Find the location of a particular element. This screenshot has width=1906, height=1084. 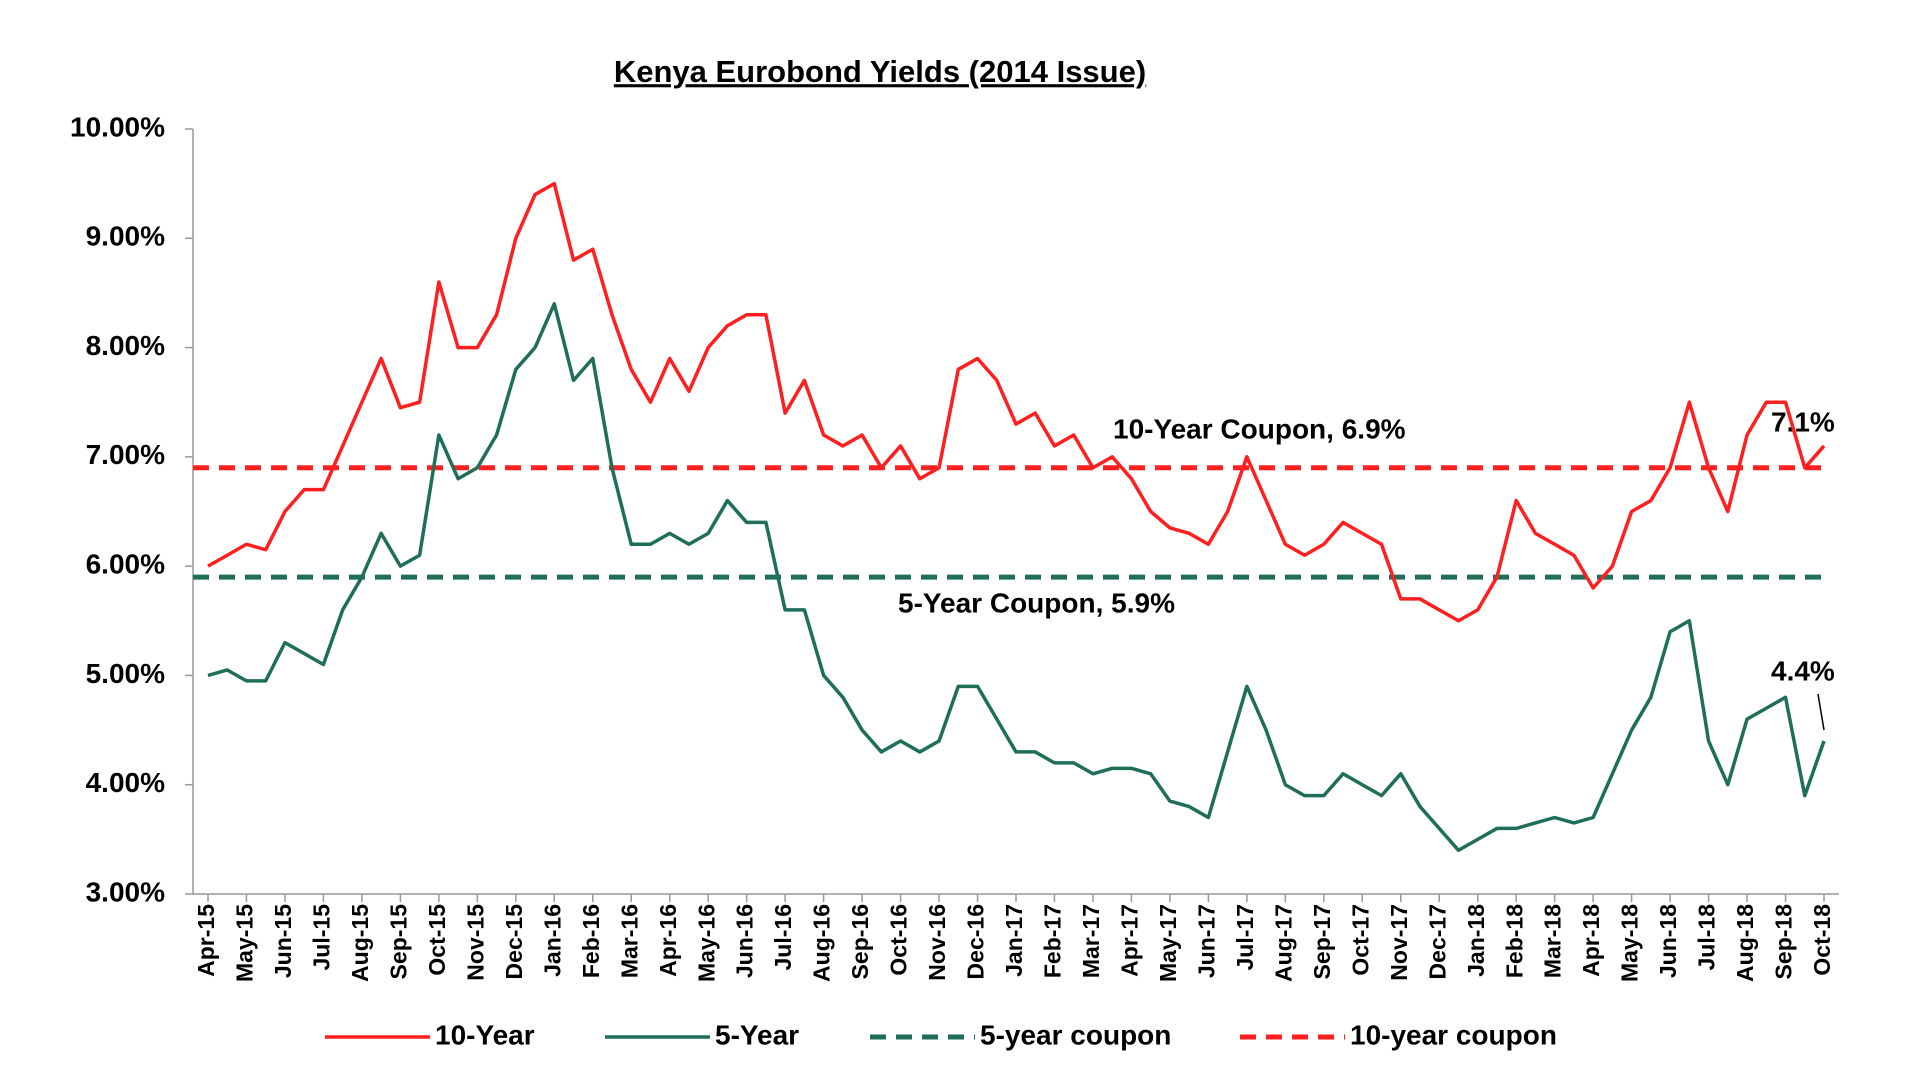

x-tick-label: Feb-16 is located at coordinates (591, 941).